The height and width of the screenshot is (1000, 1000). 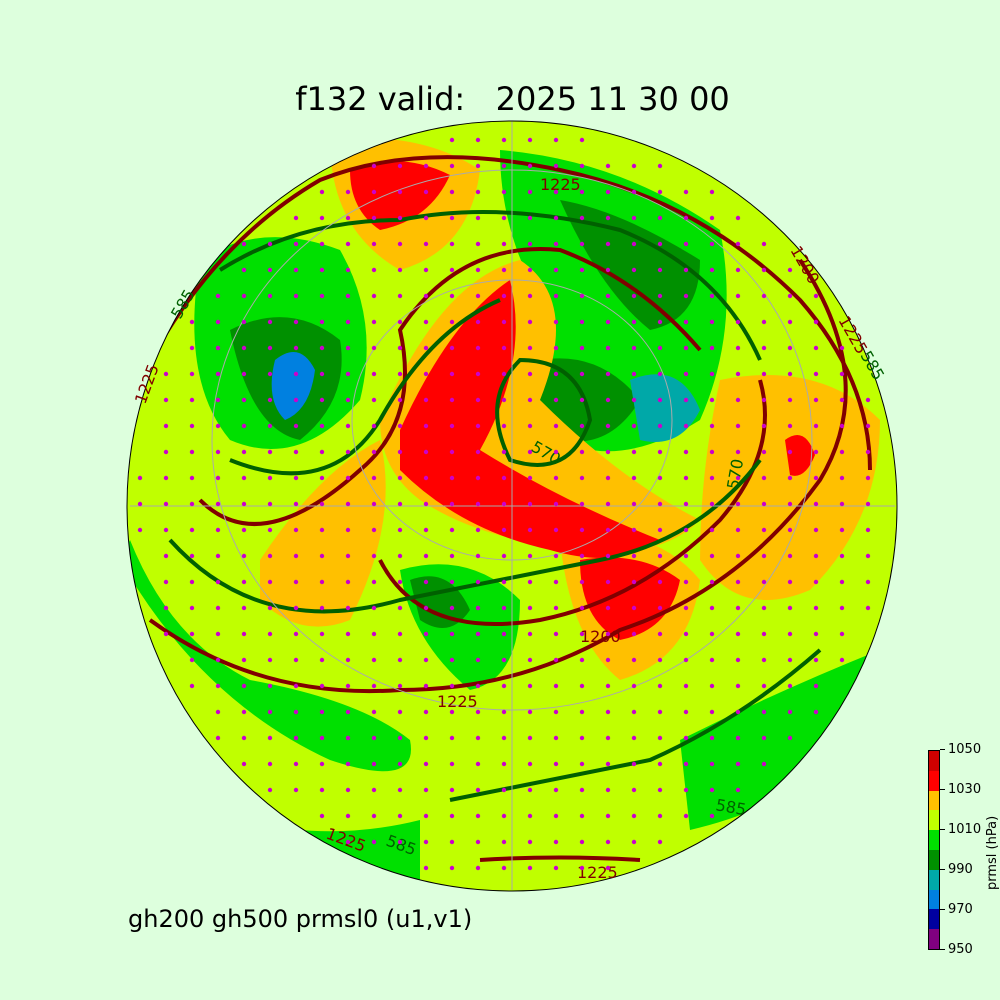 What do you see at coordinates (934, 860) in the screenshot?
I see `colorbar-segment` at bounding box center [934, 860].